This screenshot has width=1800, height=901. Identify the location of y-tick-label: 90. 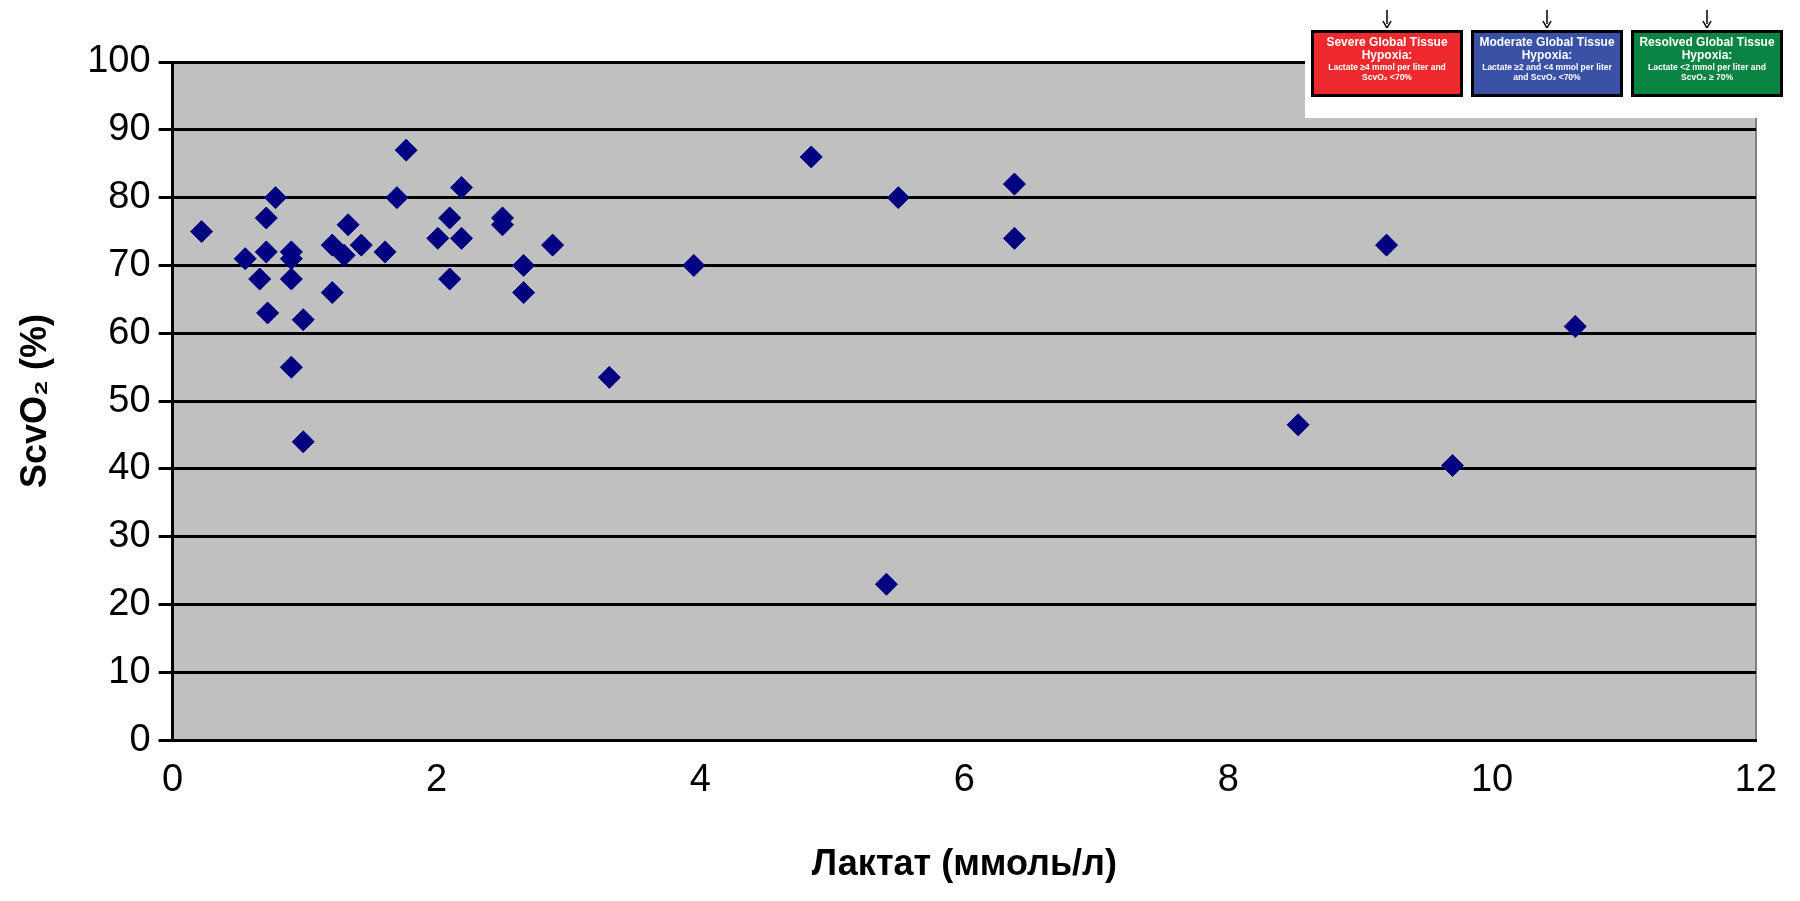
(129, 127).